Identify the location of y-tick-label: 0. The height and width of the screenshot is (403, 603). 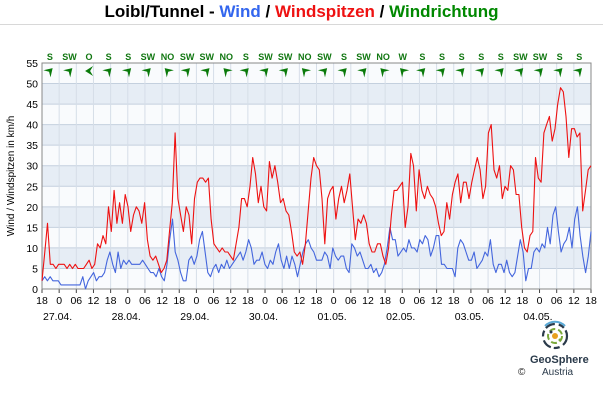
(35, 290).